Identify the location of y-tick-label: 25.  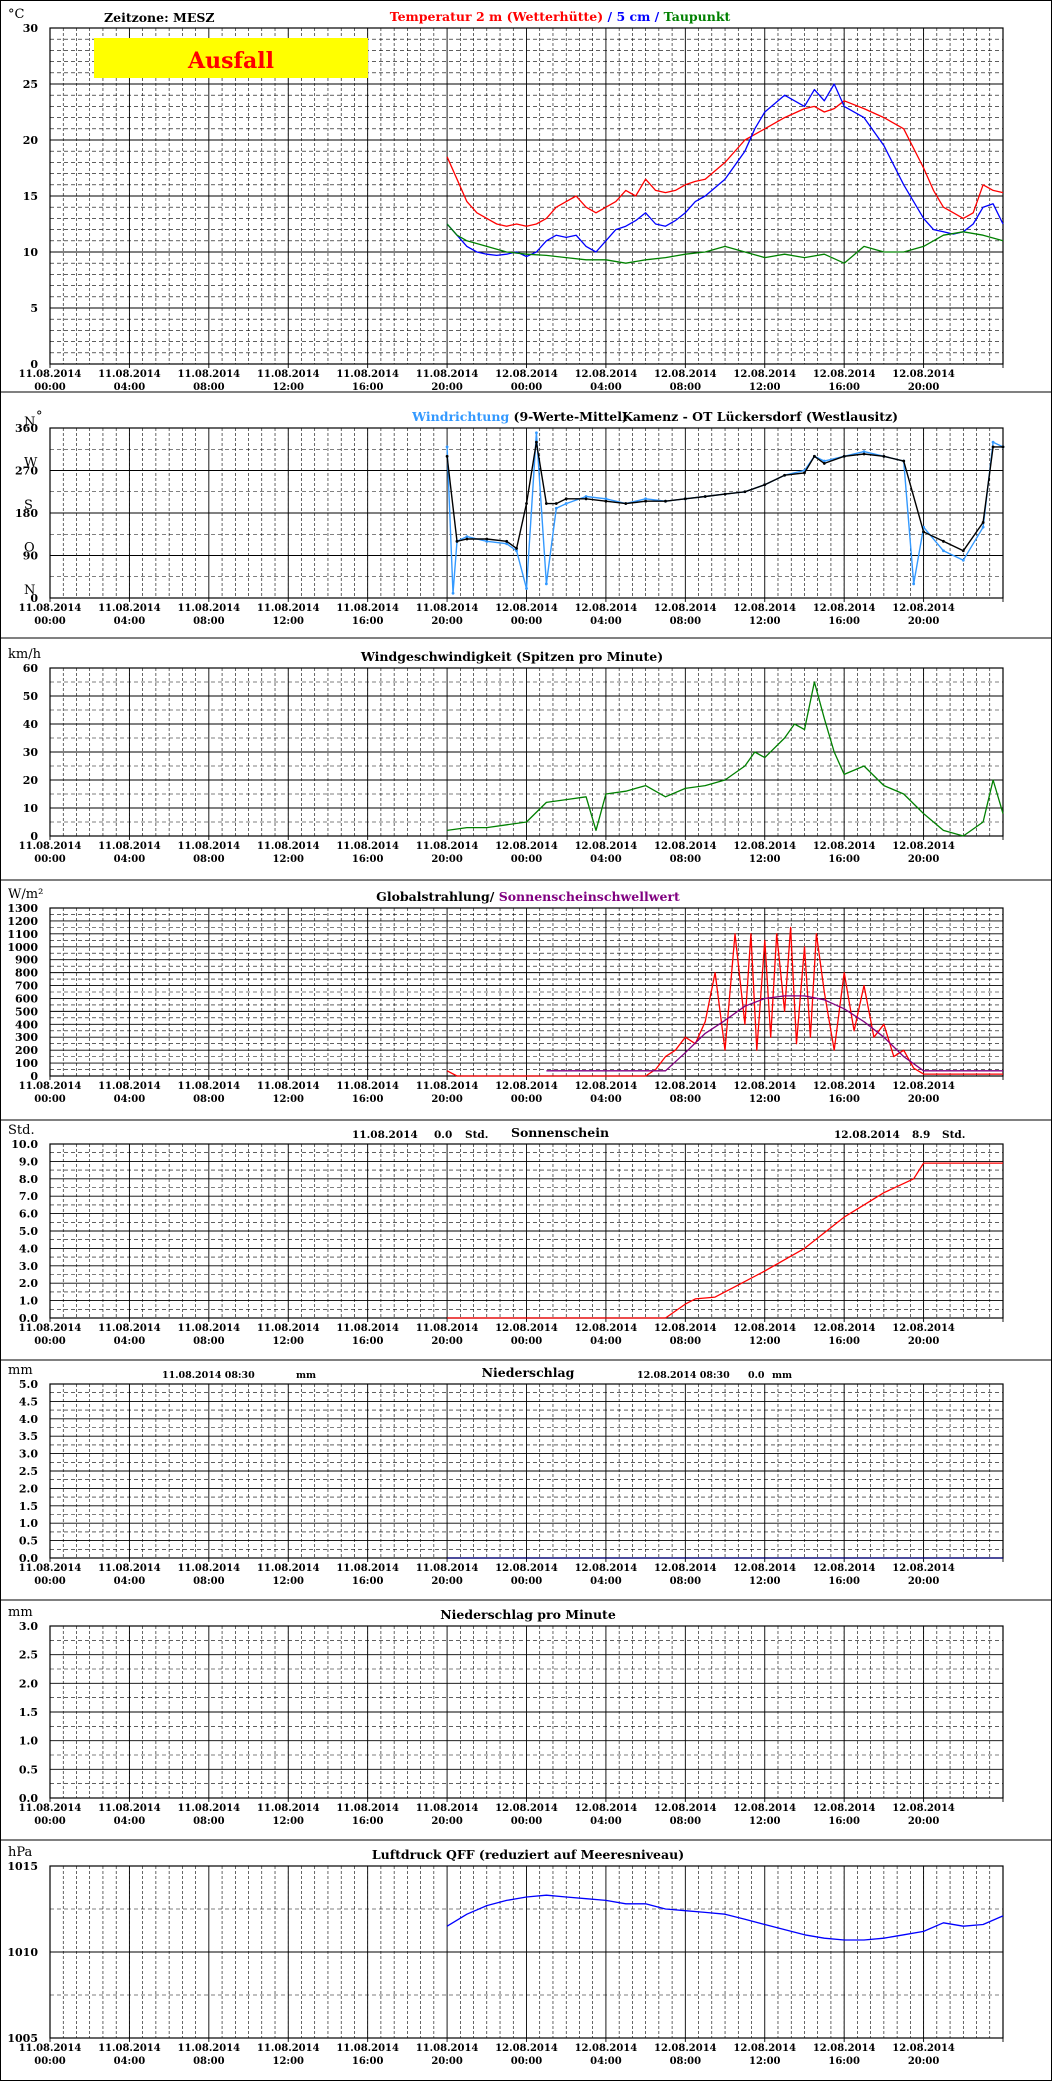
(30, 84).